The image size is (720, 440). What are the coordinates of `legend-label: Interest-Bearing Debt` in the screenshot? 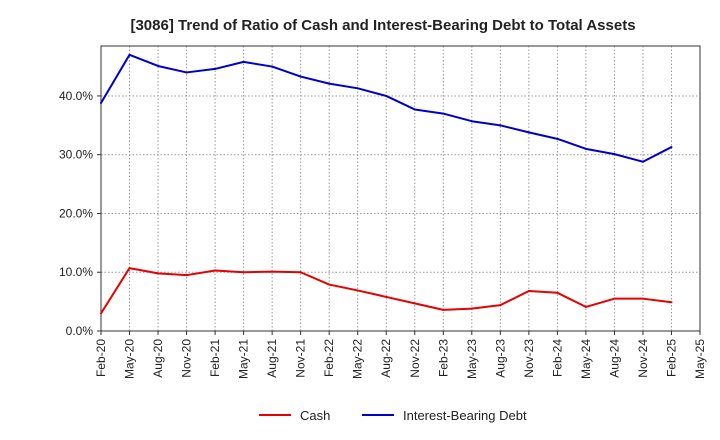 It's located at (465, 415).